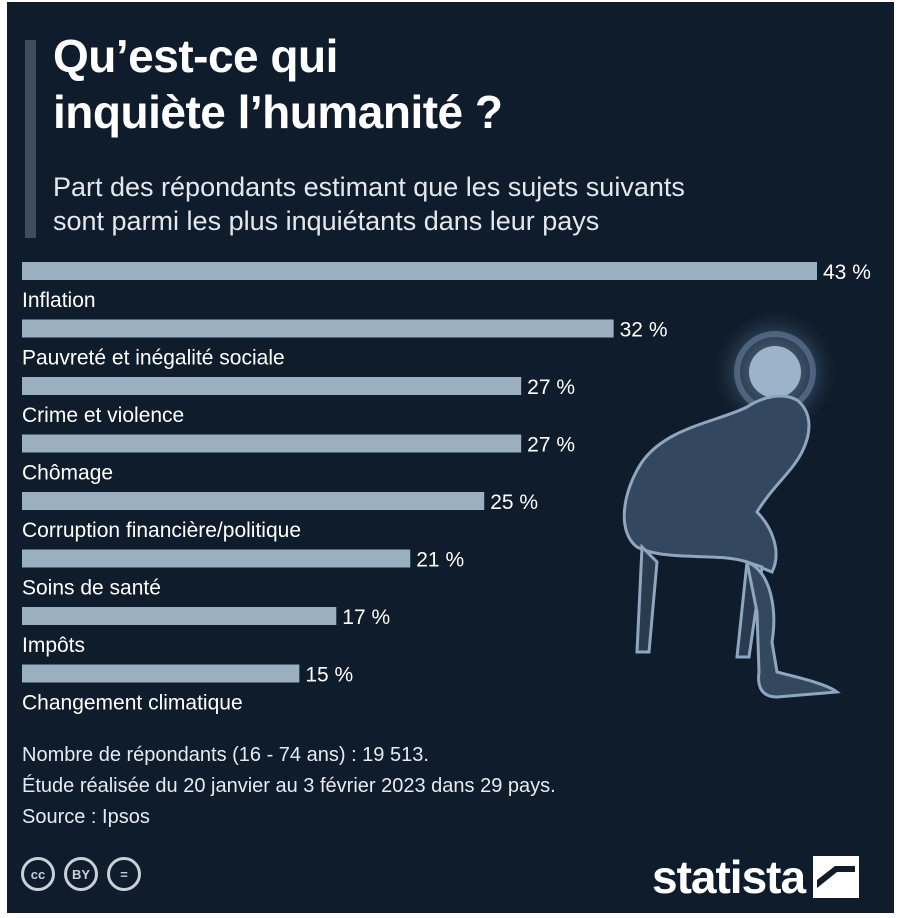 This screenshot has height=918, width=899. Describe the element at coordinates (132, 703) in the screenshot. I see `category-label-7: Changement climatique` at that location.